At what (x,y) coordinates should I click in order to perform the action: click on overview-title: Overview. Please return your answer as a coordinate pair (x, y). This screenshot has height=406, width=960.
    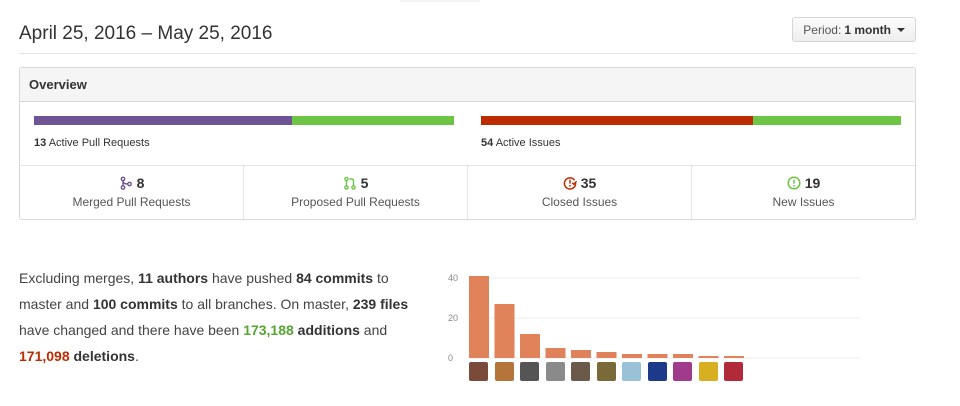
    Looking at the image, I should click on (467, 85).